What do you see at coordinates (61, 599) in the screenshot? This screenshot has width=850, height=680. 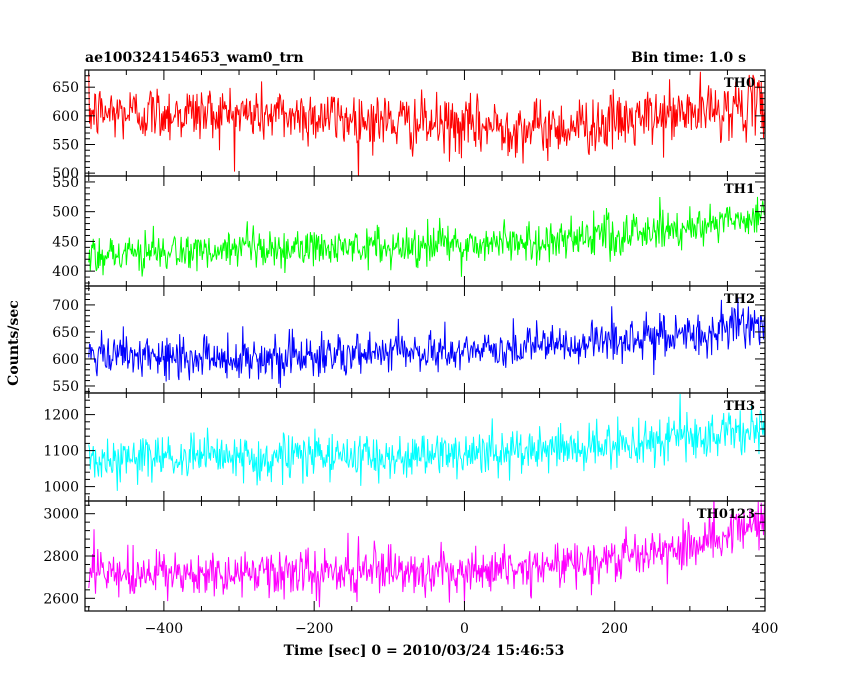 I see `y-tick-label: 2600` at bounding box center [61, 599].